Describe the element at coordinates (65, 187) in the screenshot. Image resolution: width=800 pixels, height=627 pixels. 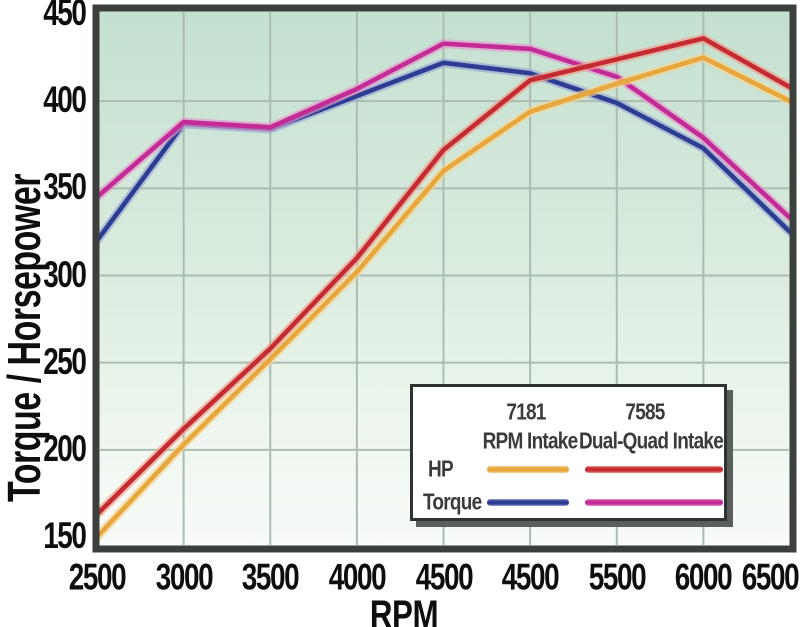
I see `y-tick-label: 350` at that location.